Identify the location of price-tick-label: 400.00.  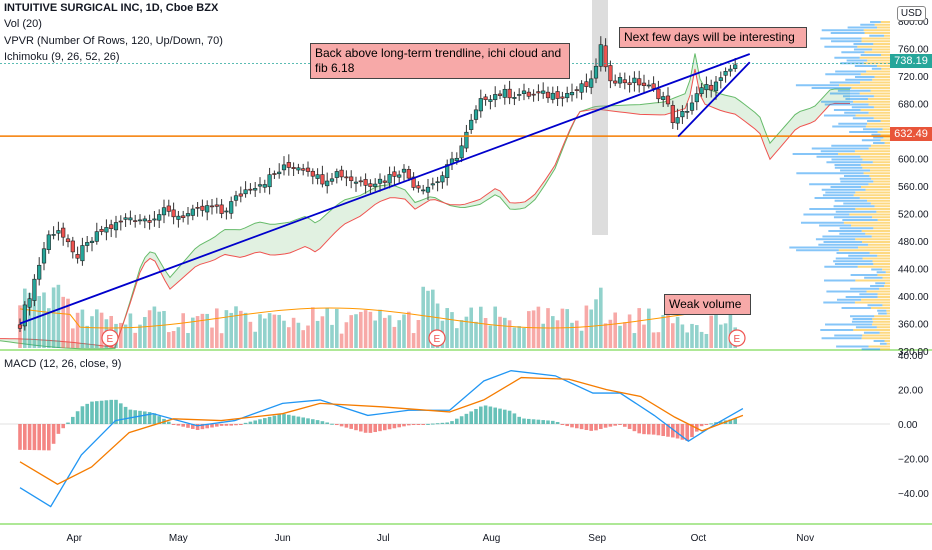
(913, 297).